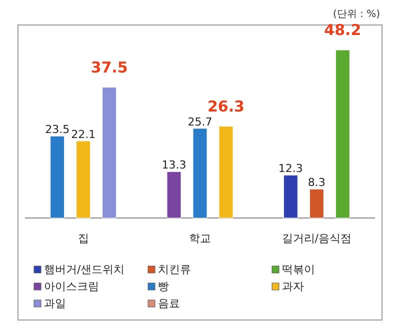  What do you see at coordinates (293, 286) in the screenshot?
I see `legend-label: 과자` at bounding box center [293, 286].